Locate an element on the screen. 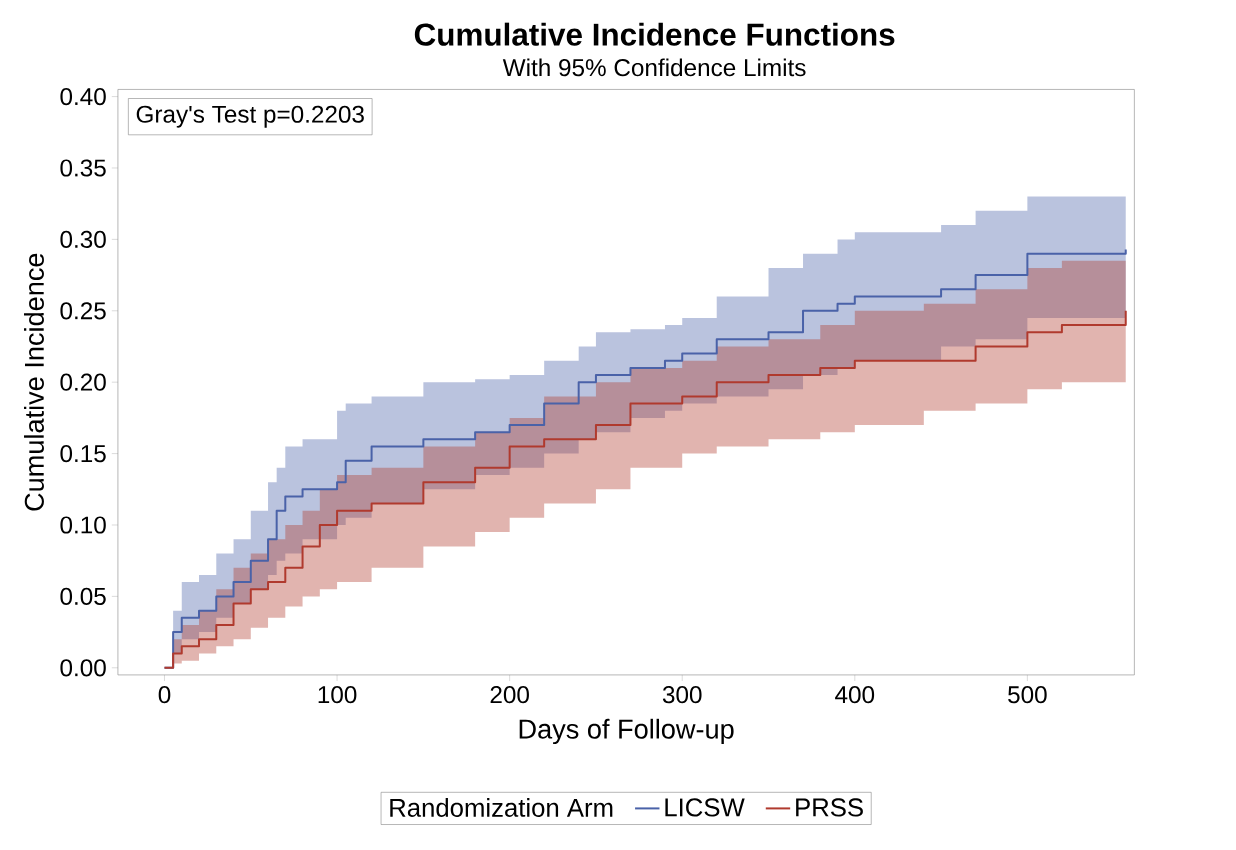  x-tick-label: 400 is located at coordinates (855, 695).